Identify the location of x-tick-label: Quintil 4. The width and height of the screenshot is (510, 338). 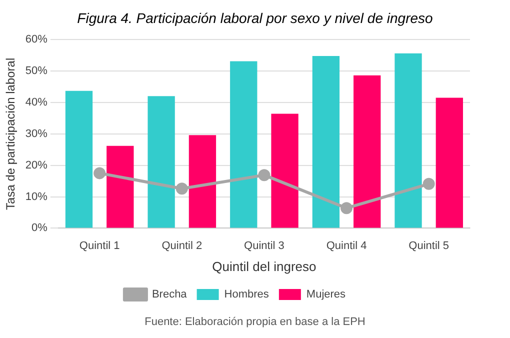
(346, 246).